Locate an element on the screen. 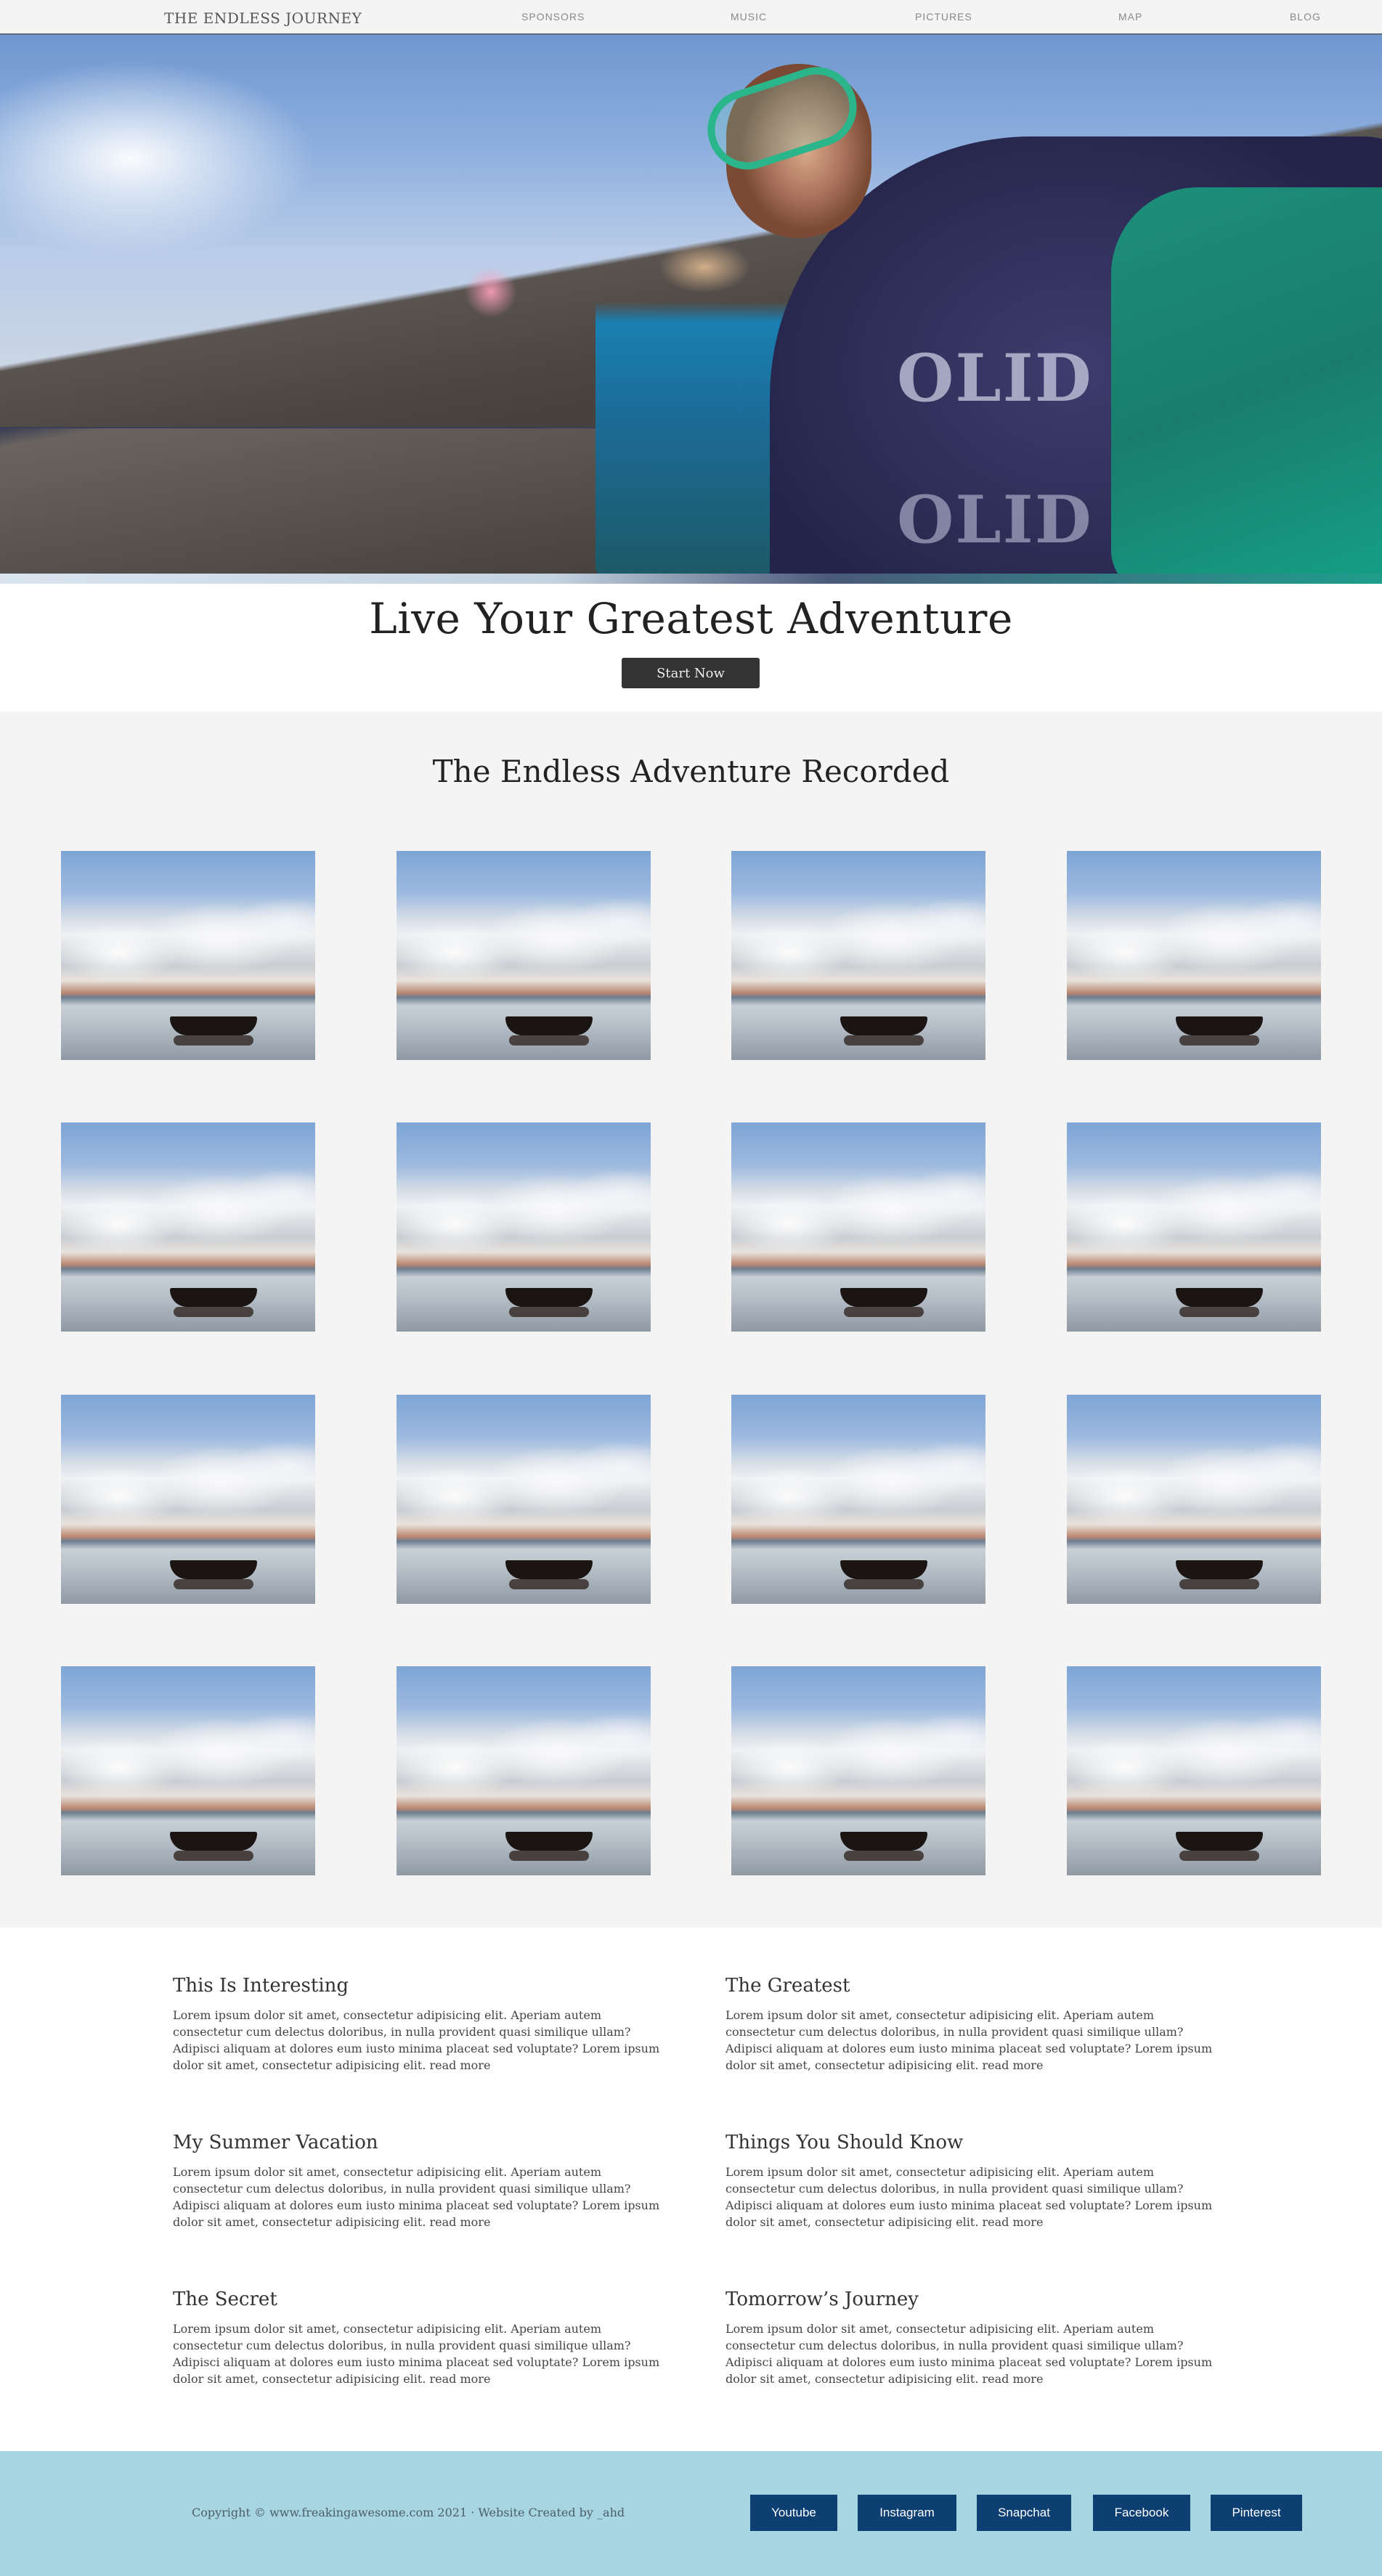 The width and height of the screenshot is (1382, 2576). hero-title: Live Your Greatest Adventure is located at coordinates (691, 618).